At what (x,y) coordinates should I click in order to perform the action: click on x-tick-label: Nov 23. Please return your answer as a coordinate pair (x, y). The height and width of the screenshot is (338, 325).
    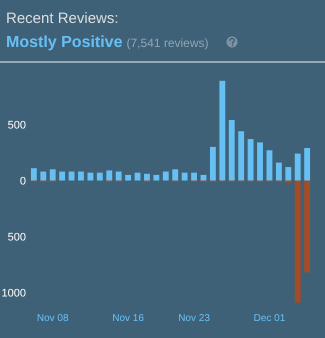
    Looking at the image, I should click on (194, 318).